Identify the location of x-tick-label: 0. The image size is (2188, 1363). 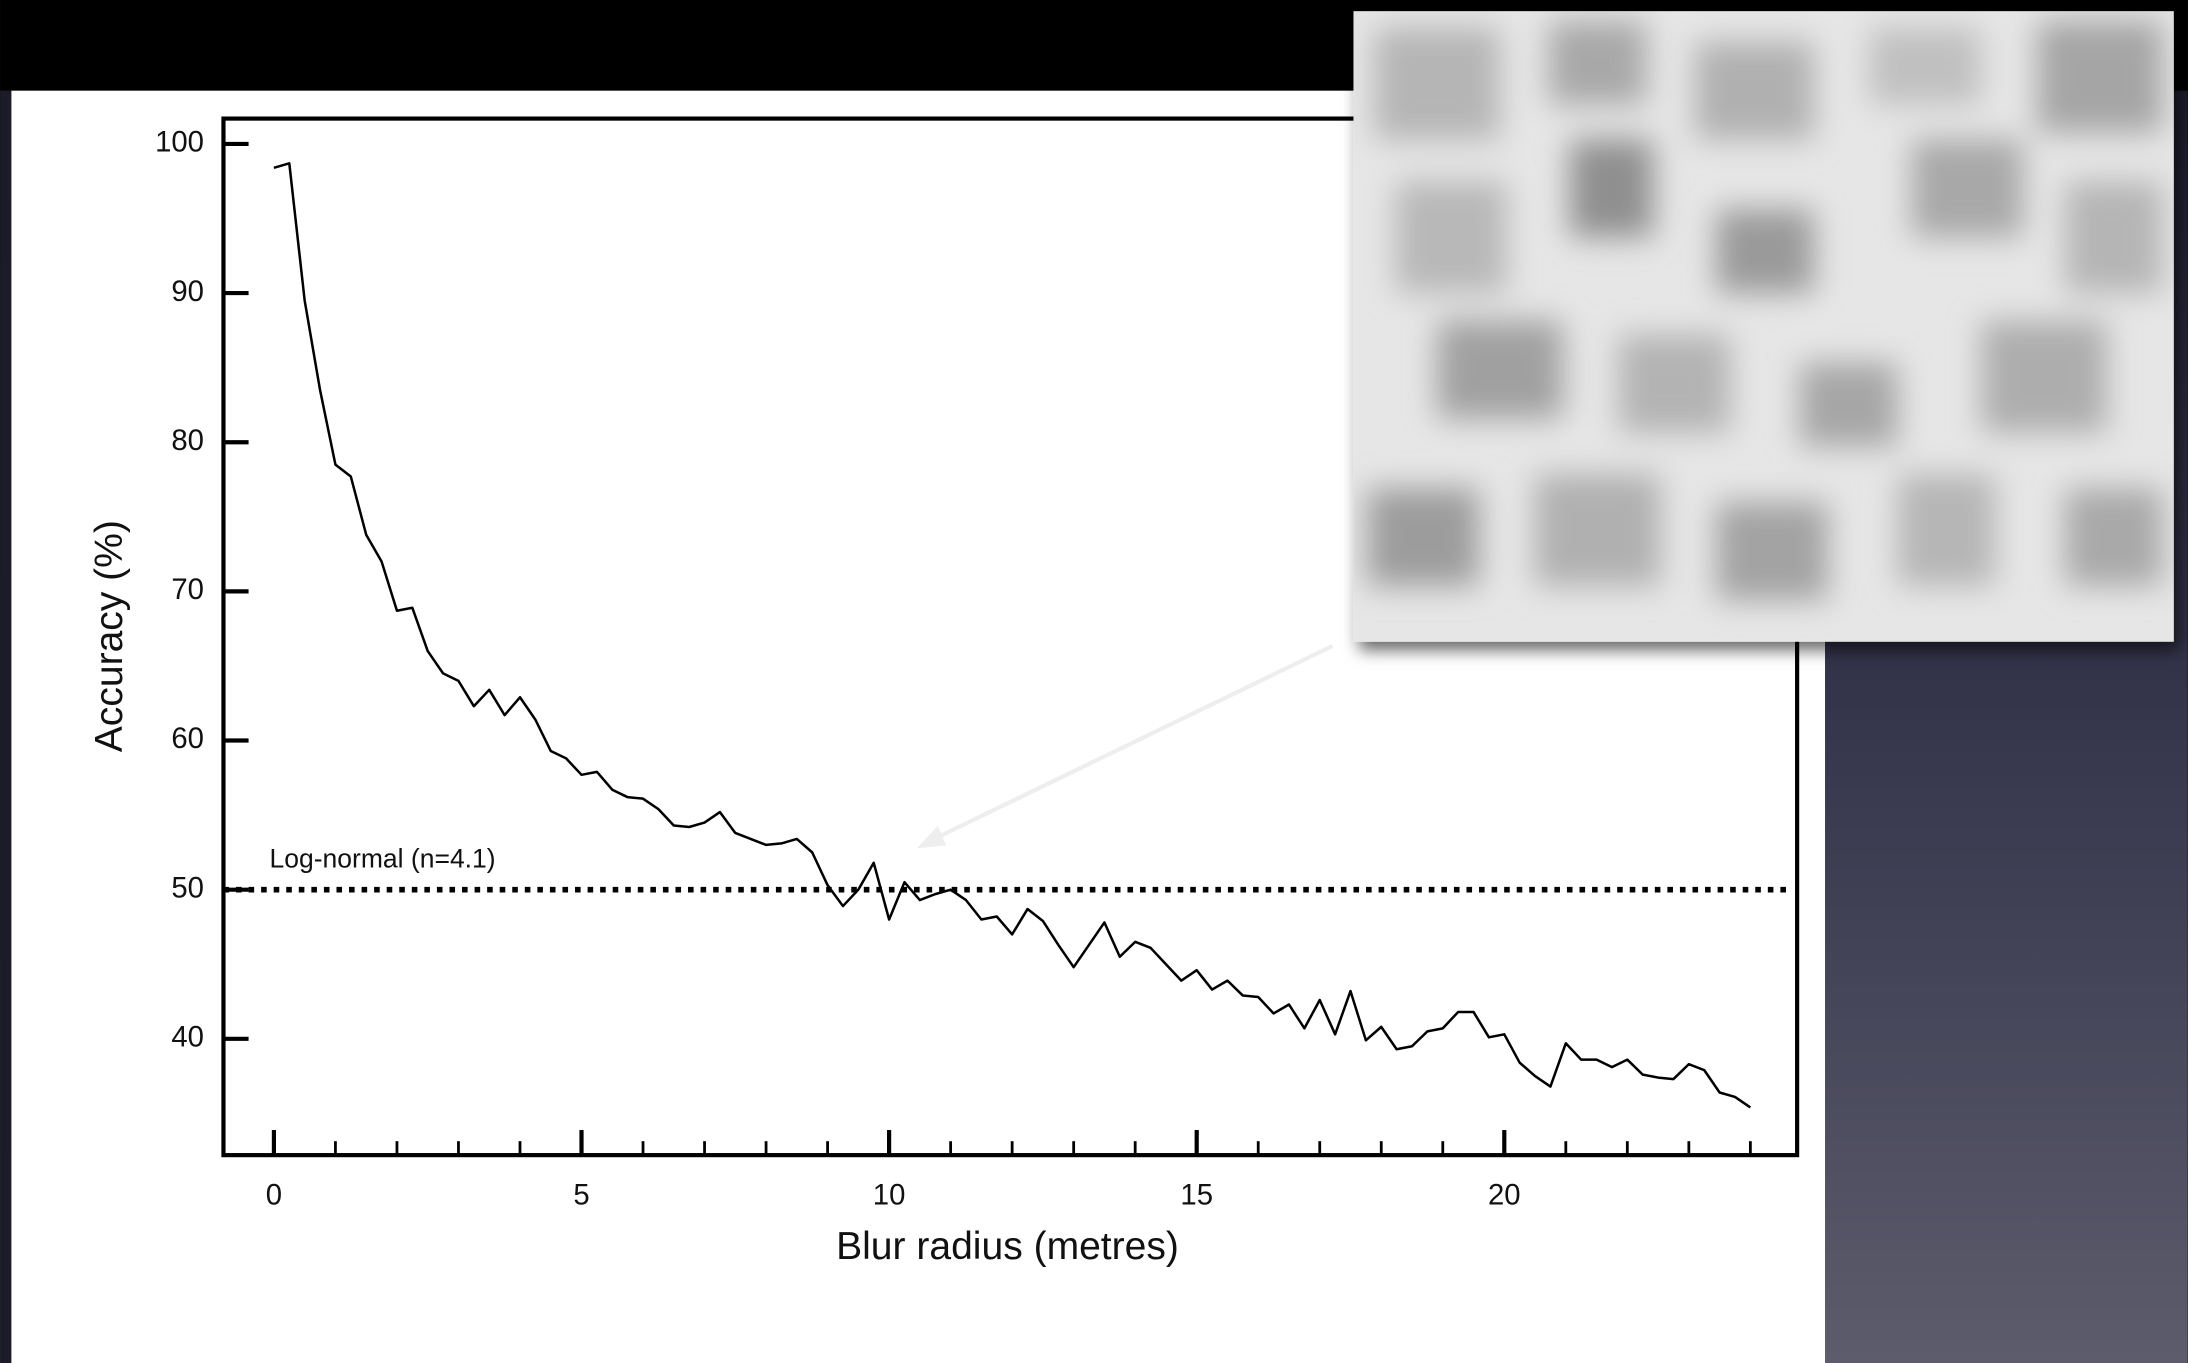
(274, 1195).